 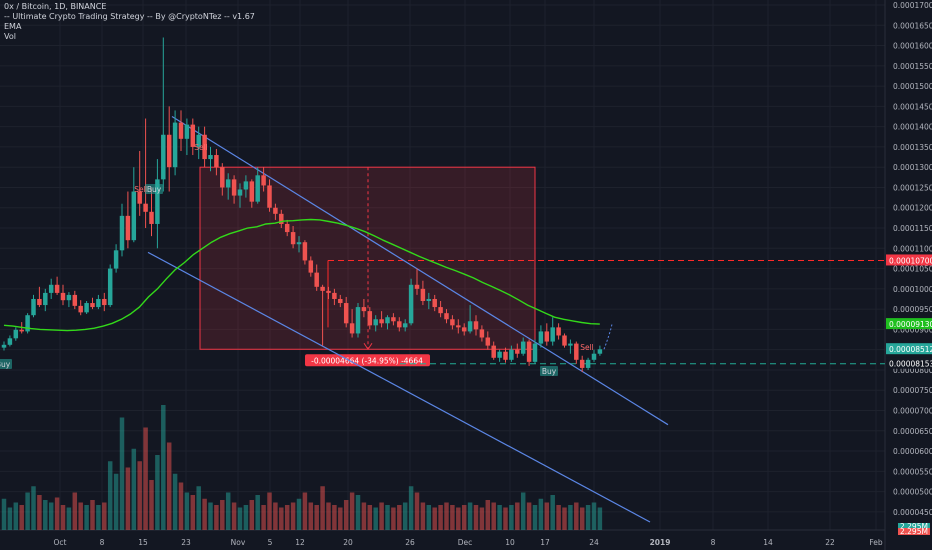 I want to click on vol-label: Vol, so click(x=10, y=36).